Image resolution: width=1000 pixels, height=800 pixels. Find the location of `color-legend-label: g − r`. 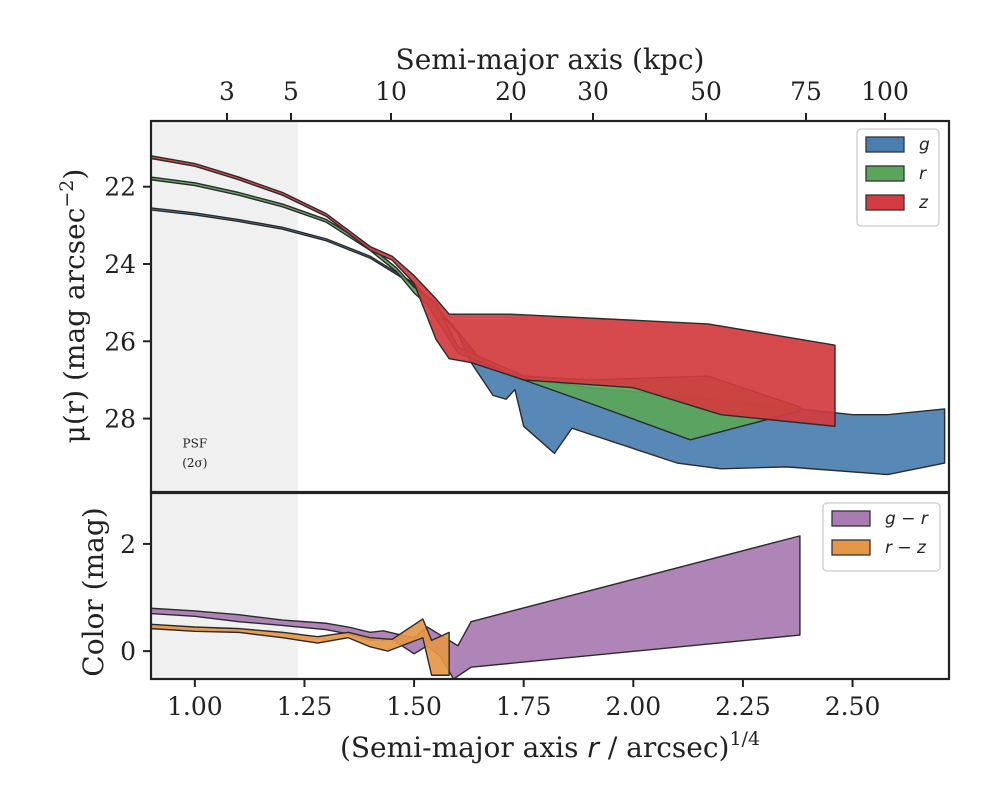

color-legend-label: g − r is located at coordinates (907, 519).